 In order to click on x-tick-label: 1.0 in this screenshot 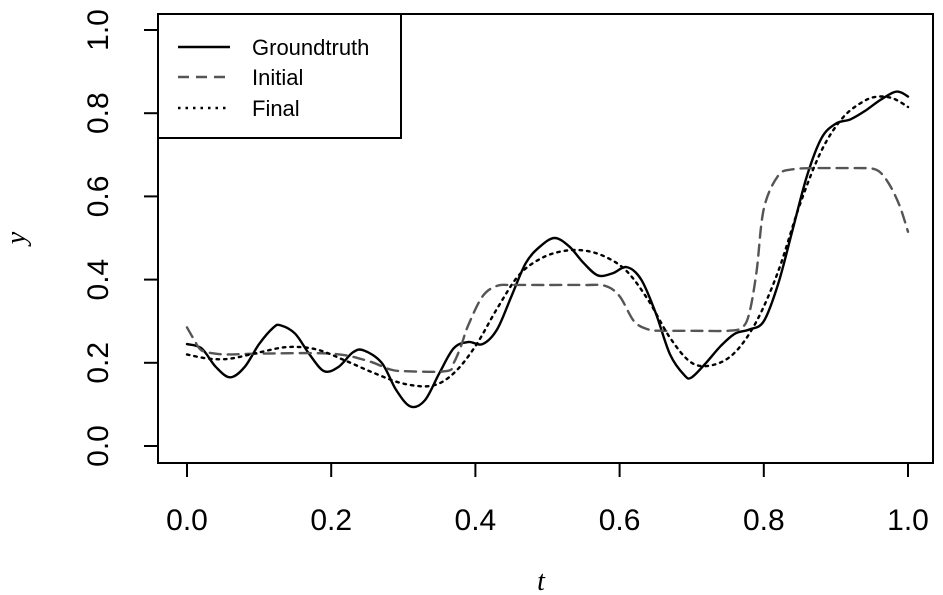, I will do `click(908, 520)`.